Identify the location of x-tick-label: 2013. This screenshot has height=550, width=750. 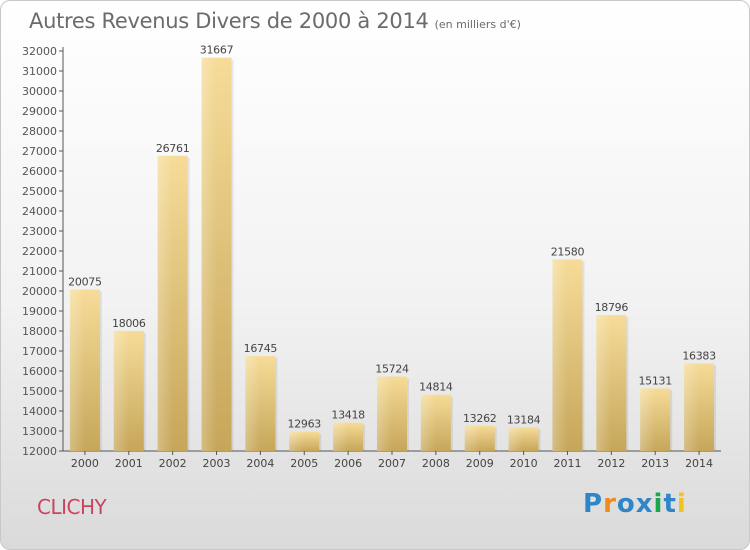
(655, 463).